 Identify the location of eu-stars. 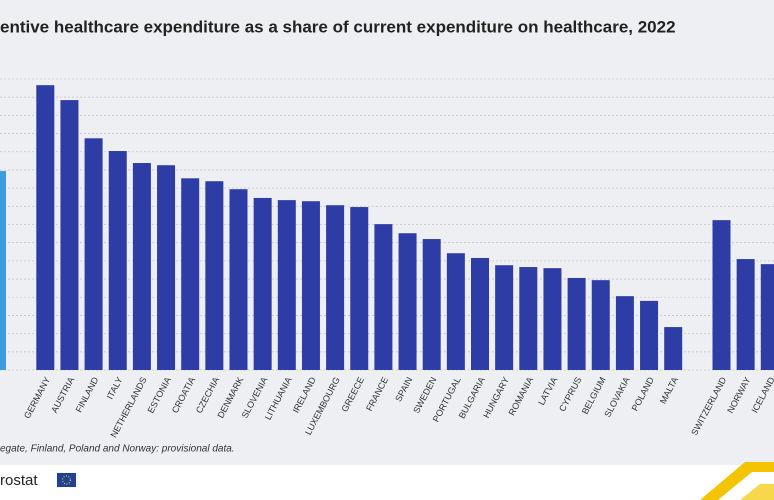
(66, 480).